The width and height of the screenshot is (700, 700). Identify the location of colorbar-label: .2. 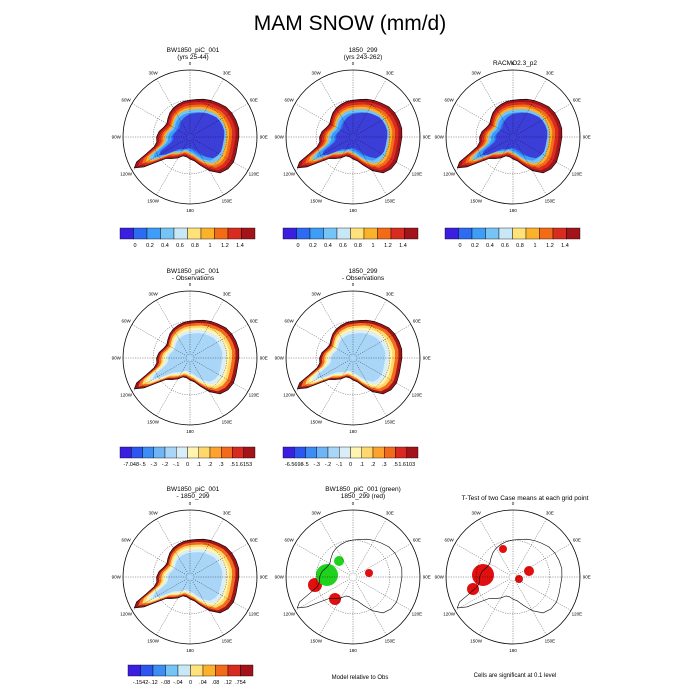
(373, 465).